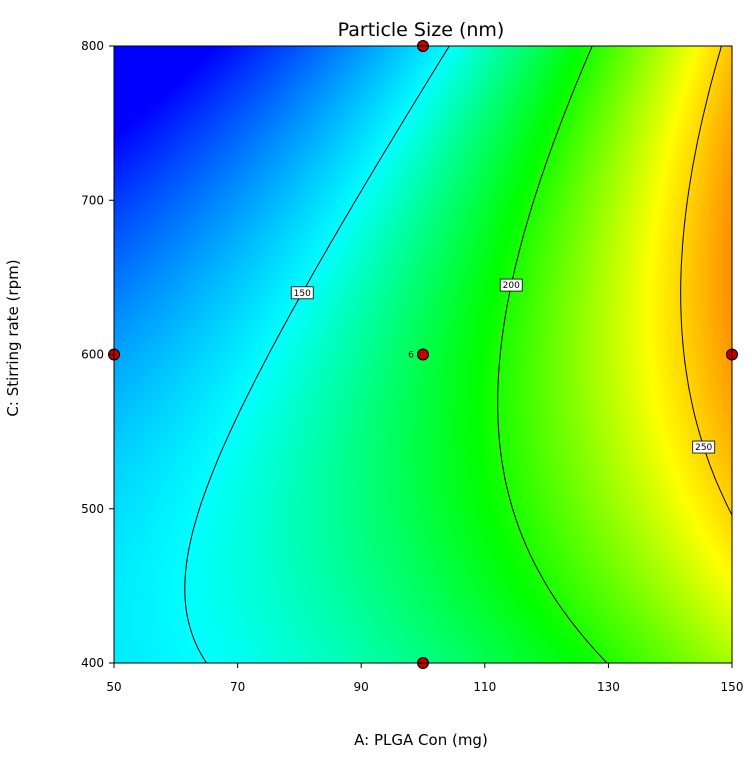 This screenshot has width=752, height=759. I want to click on x-tick-label: 70, so click(237, 687).